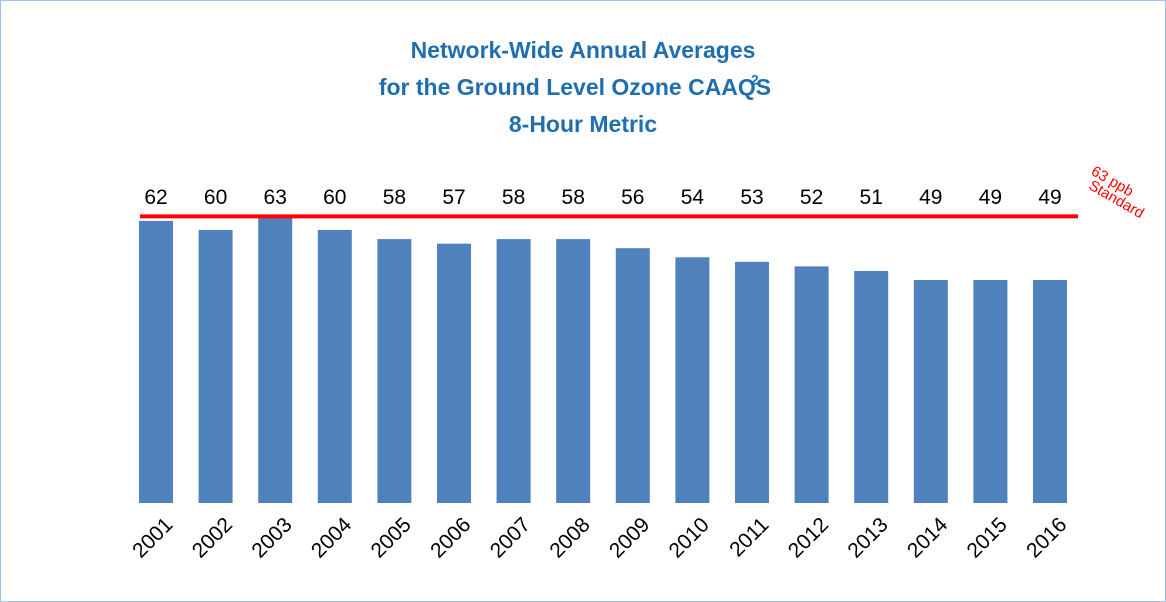 Image resolution: width=1166 pixels, height=602 pixels. Describe the element at coordinates (275, 197) in the screenshot. I see `data-label: 63` at that location.